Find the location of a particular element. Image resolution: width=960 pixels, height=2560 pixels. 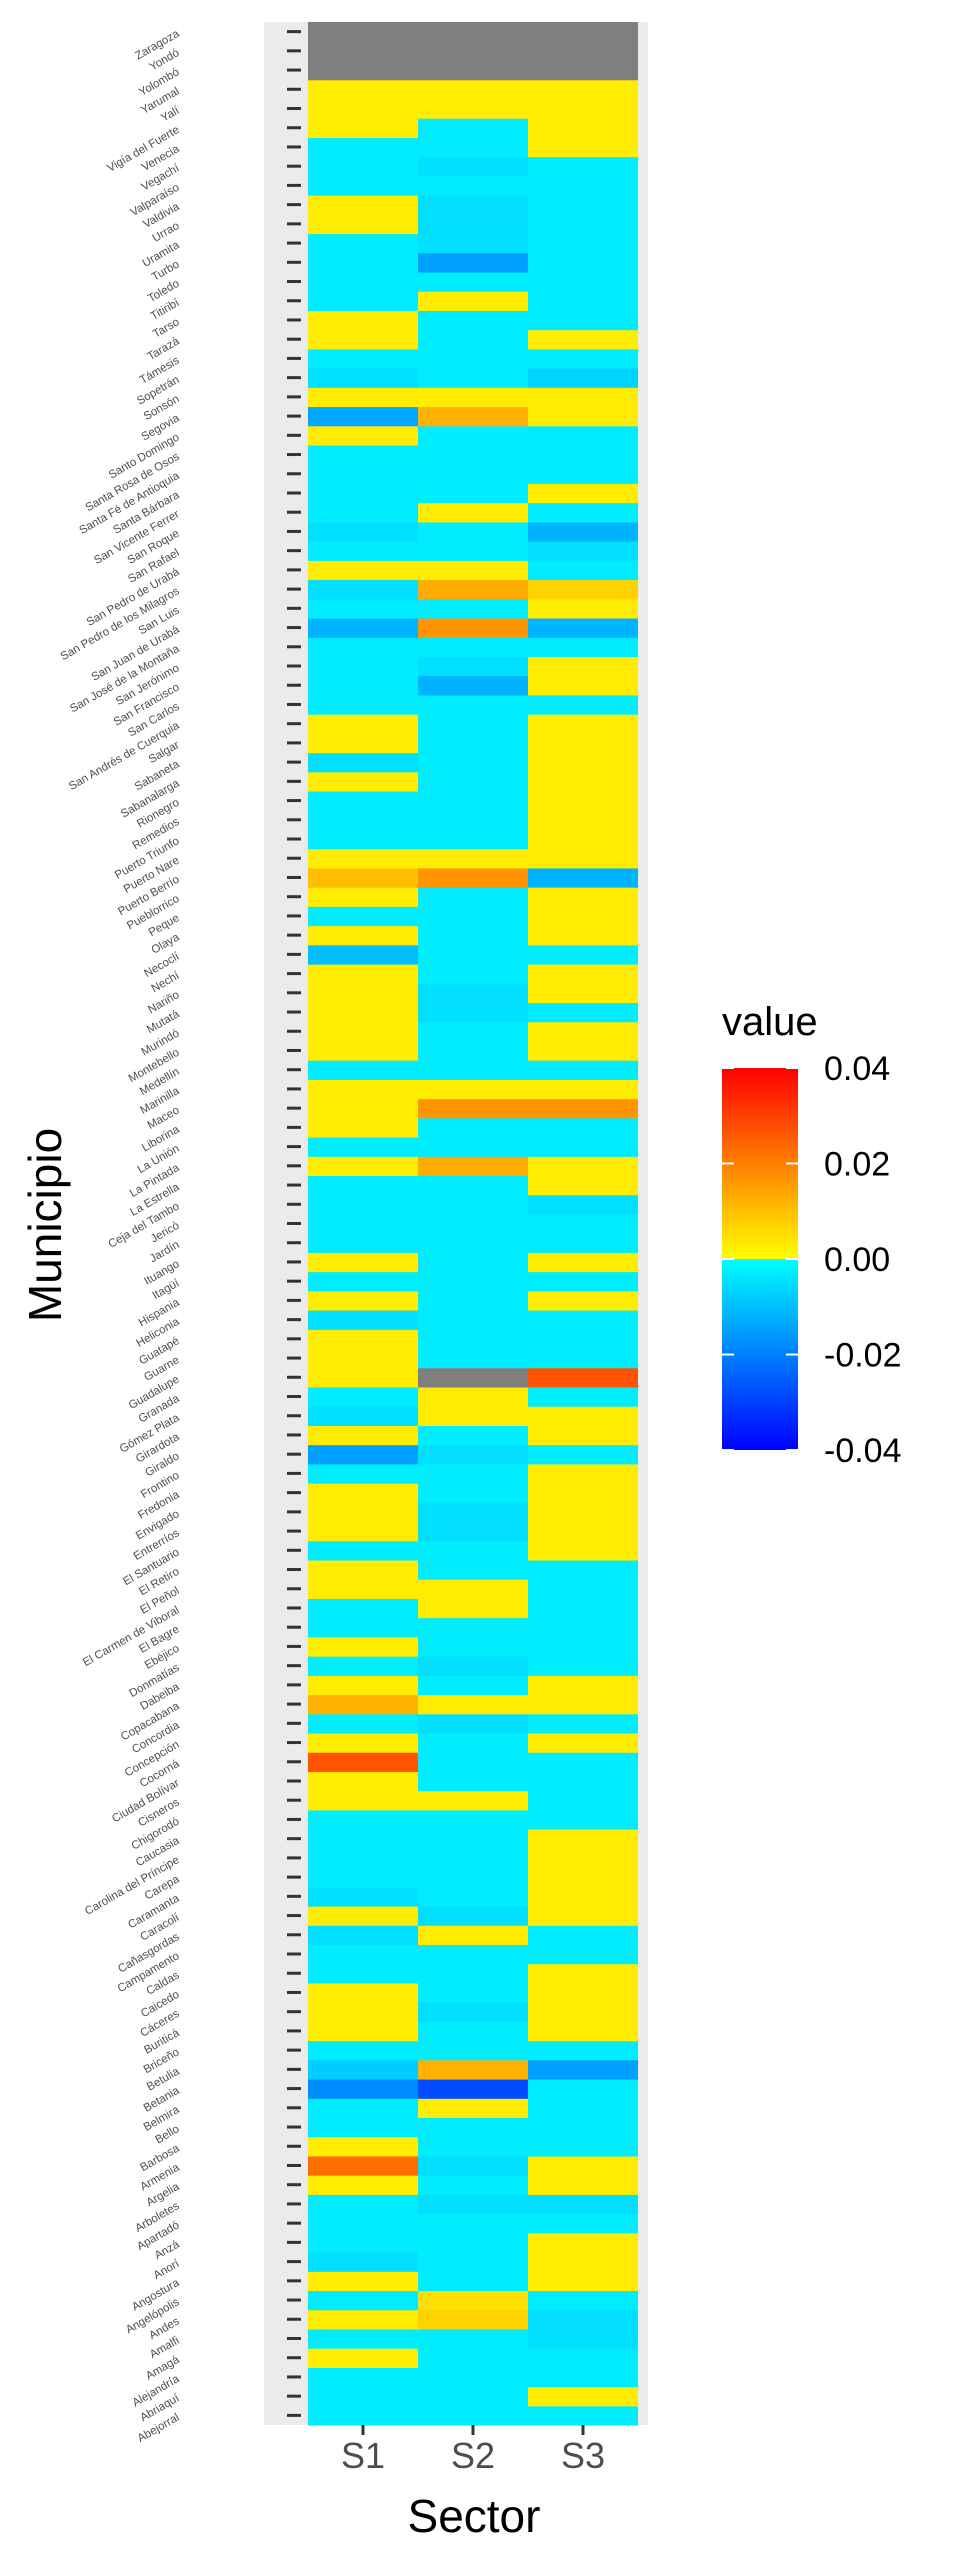

legend-tick-label: -0.02 is located at coordinates (863, 1356).